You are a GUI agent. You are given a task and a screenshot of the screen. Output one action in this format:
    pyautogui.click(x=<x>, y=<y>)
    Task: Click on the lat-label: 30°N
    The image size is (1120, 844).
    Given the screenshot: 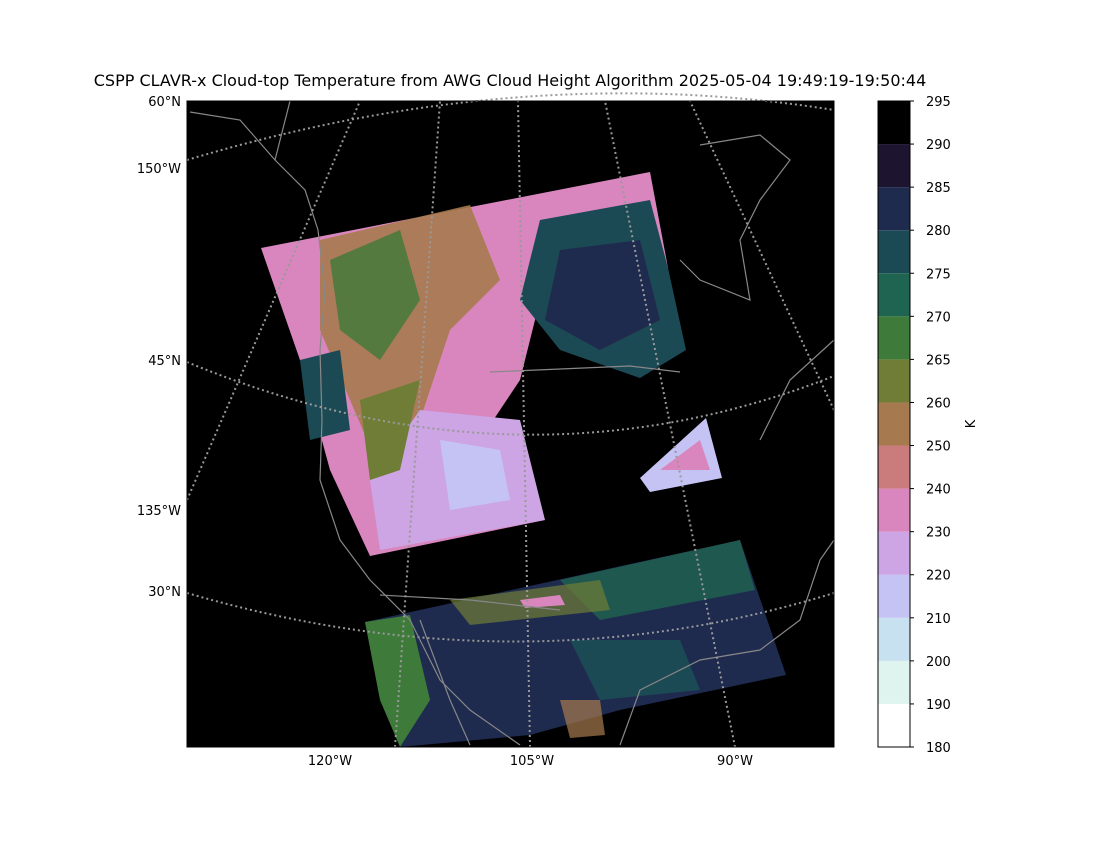 What is the action you would take?
    pyautogui.click(x=164, y=592)
    